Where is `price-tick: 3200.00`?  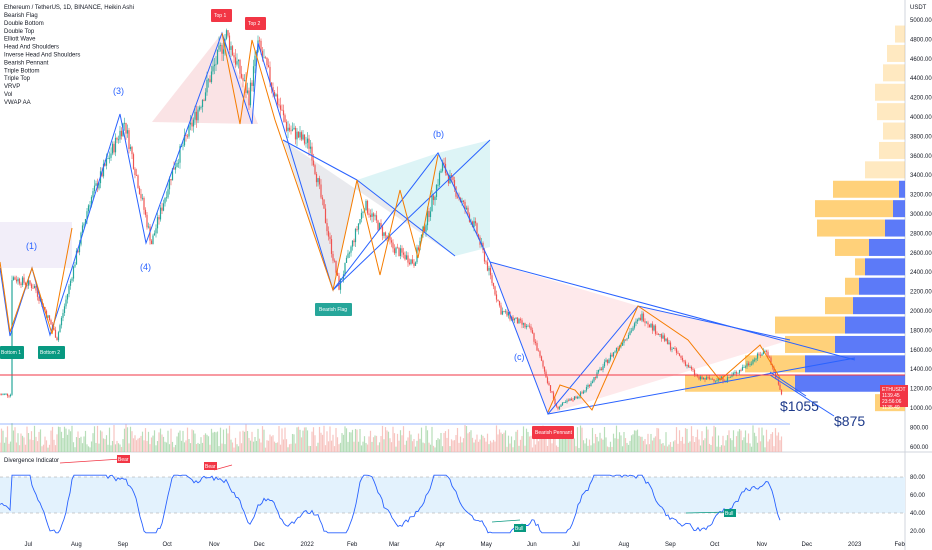
price-tick: 3200.00 is located at coordinates (921, 196).